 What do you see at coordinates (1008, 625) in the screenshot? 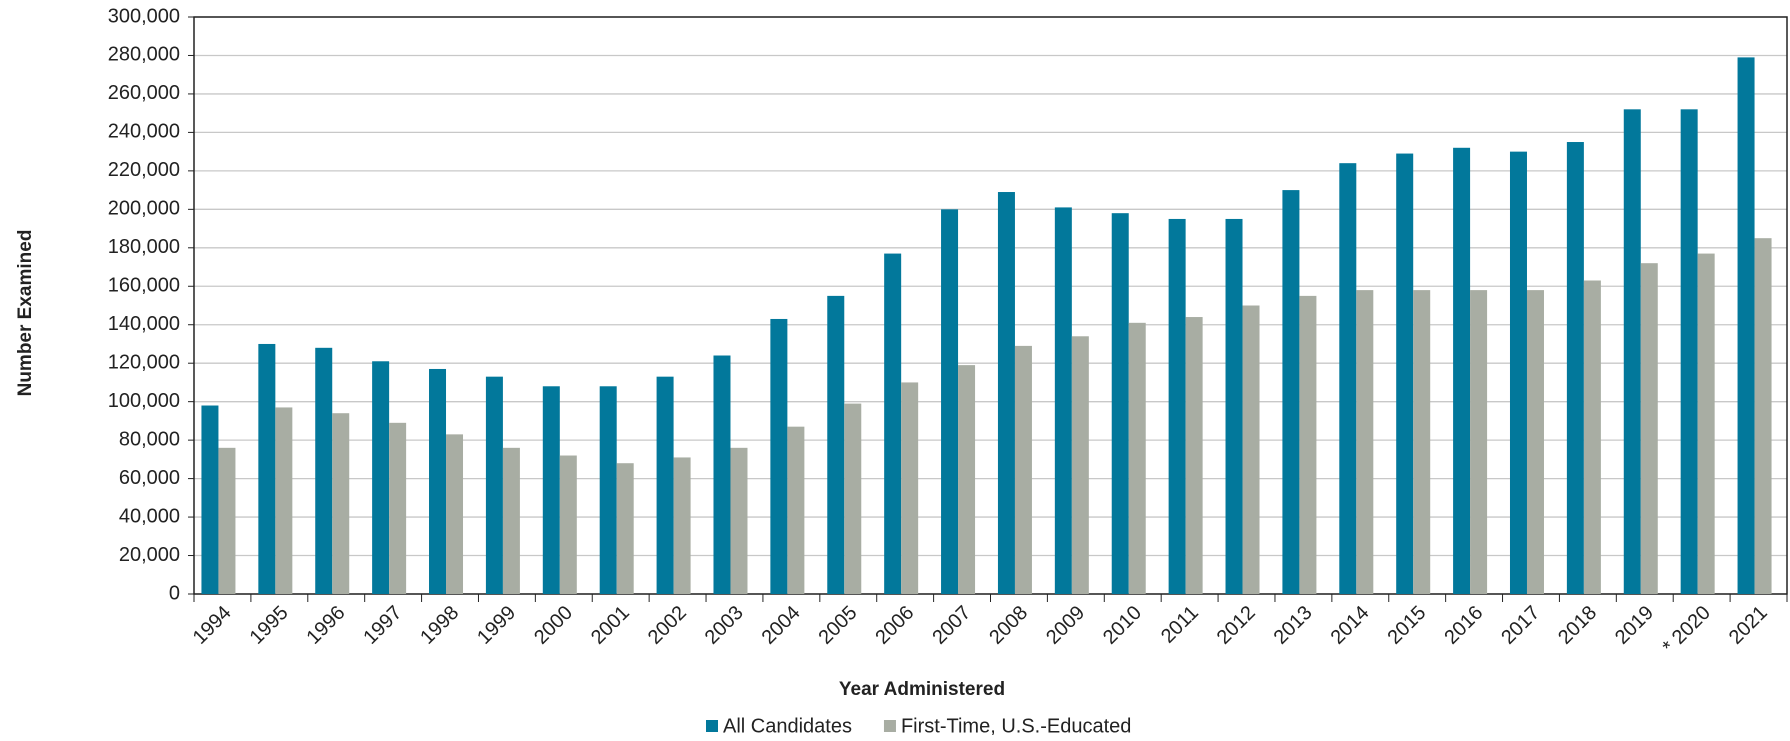
I see `x-tick-label: 2008` at bounding box center [1008, 625].